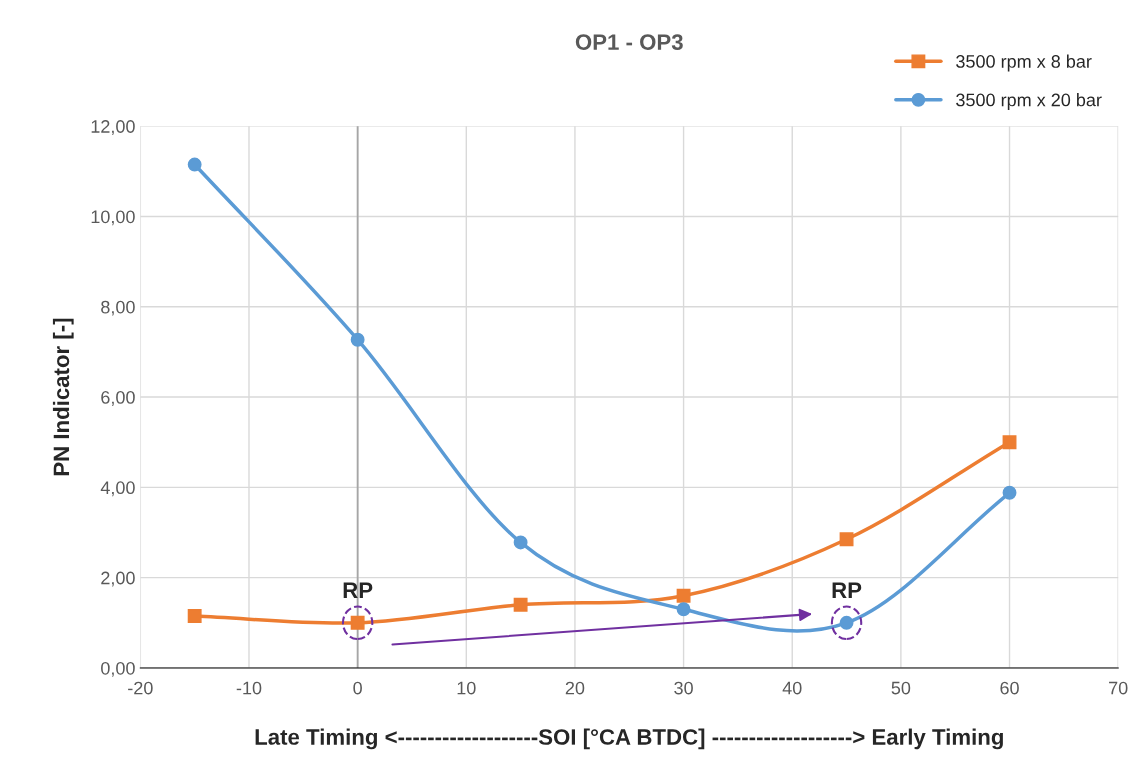 The image size is (1141, 774). I want to click on x-tick-label: 20, so click(575, 688).